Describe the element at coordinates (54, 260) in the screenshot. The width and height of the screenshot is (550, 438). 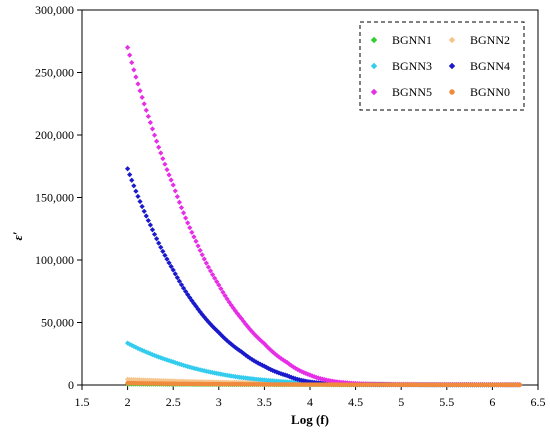
I see `y-tick-label: 100,000` at that location.